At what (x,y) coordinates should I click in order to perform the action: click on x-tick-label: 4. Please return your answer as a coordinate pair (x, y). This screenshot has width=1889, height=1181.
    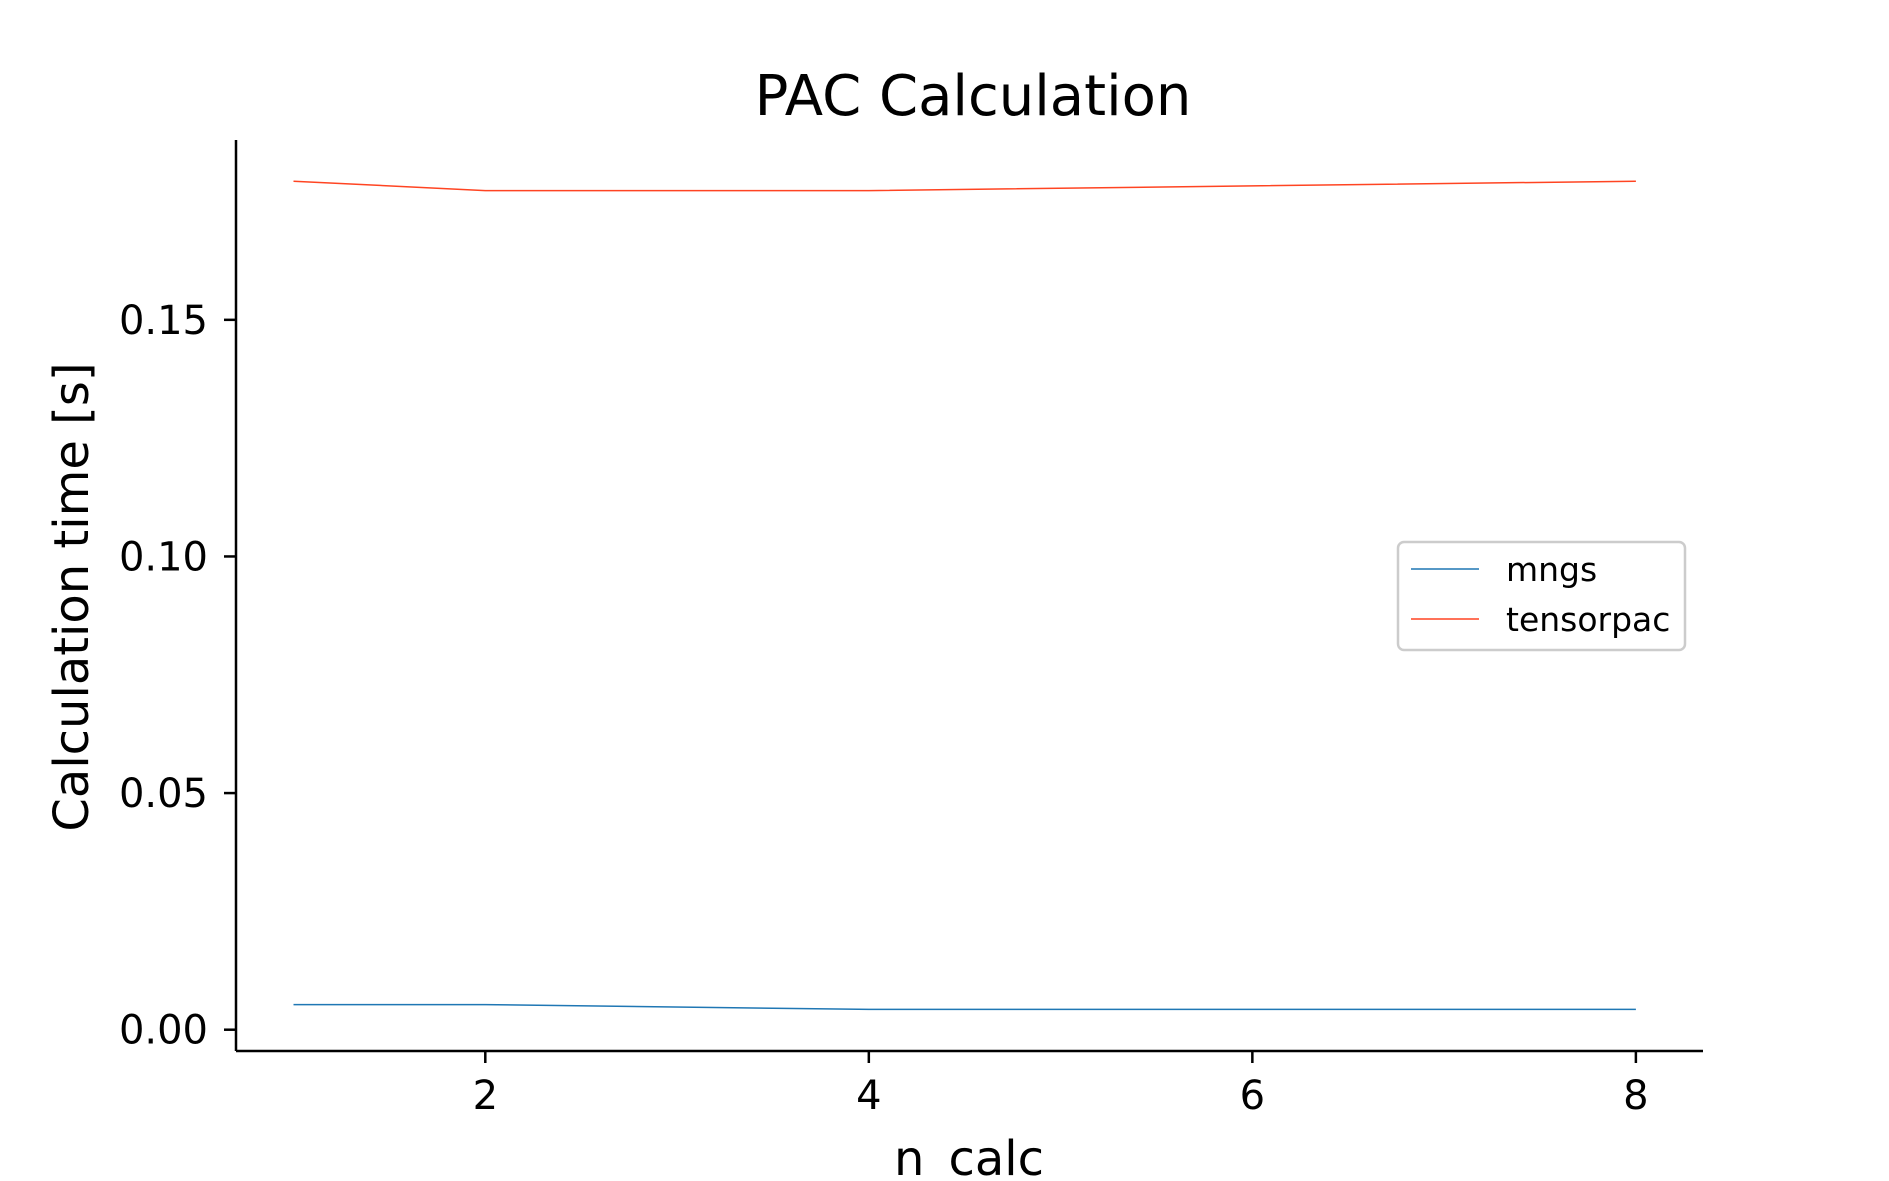
    Looking at the image, I should click on (868, 1096).